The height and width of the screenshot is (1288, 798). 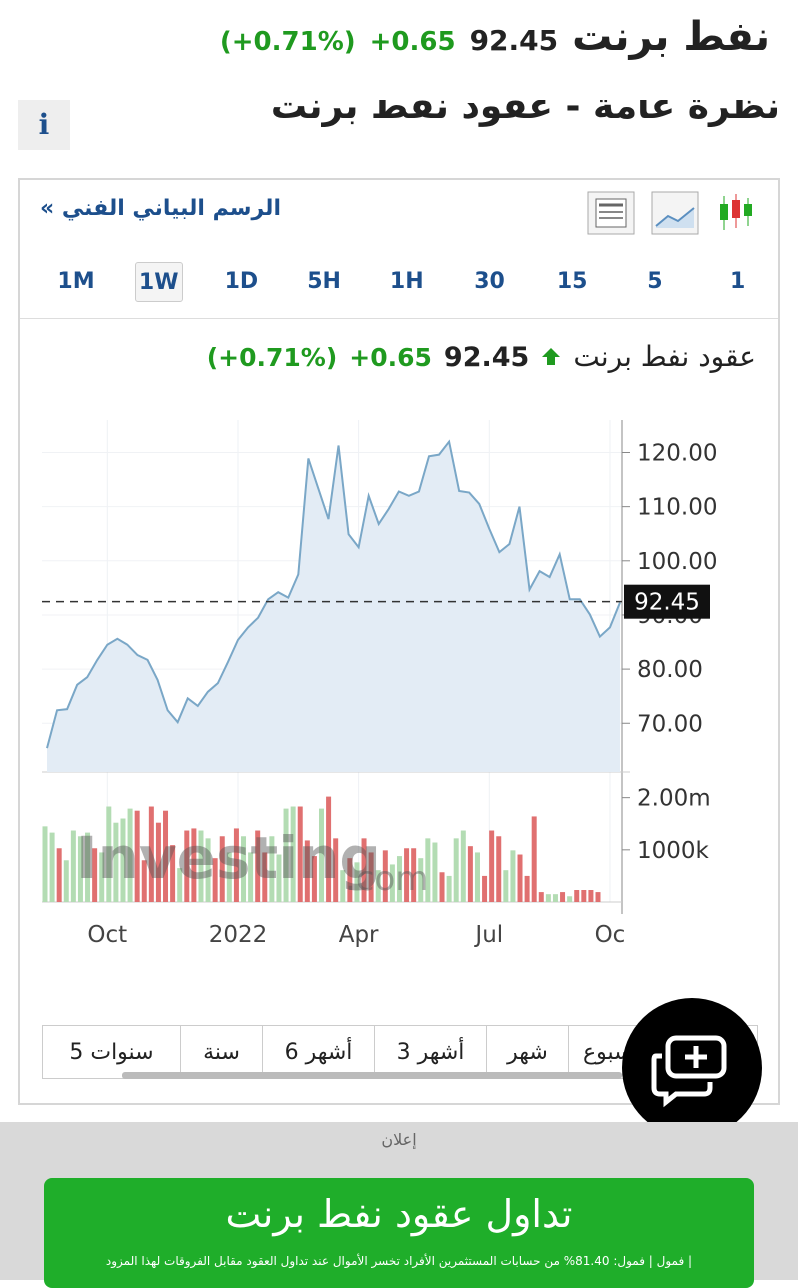 What do you see at coordinates (551, 356) in the screenshot?
I see `up-arrow` at bounding box center [551, 356].